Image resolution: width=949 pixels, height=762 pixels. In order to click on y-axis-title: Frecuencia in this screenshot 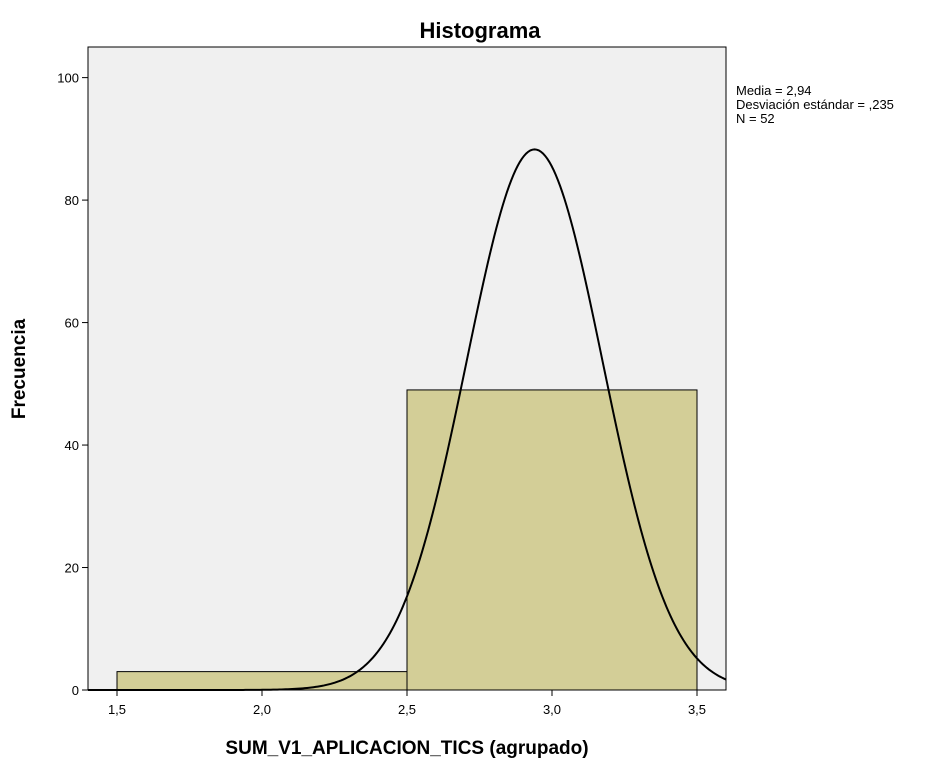, I will do `click(19, 368)`.